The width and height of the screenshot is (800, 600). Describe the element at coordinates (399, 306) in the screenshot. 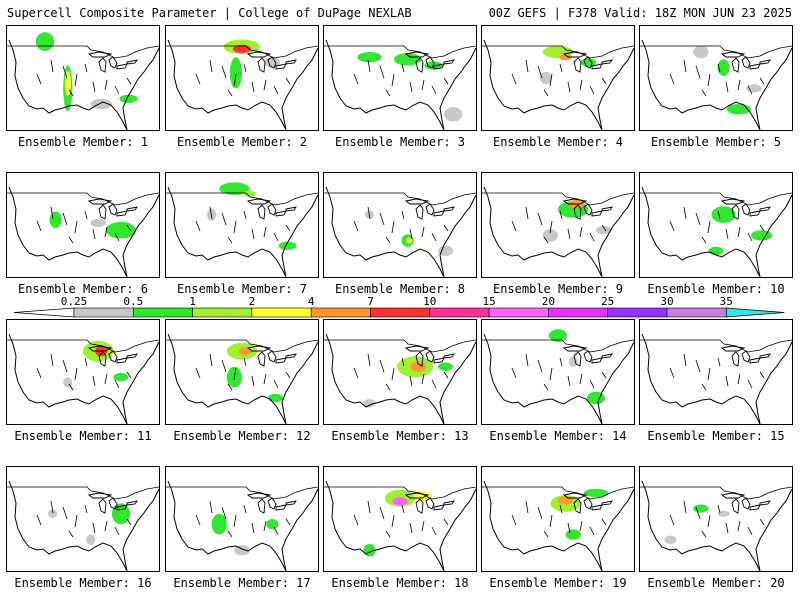

I see `color-scale-legend: 0.25 0.5 1 2 4 7 10 15 20 25 30 35` at that location.